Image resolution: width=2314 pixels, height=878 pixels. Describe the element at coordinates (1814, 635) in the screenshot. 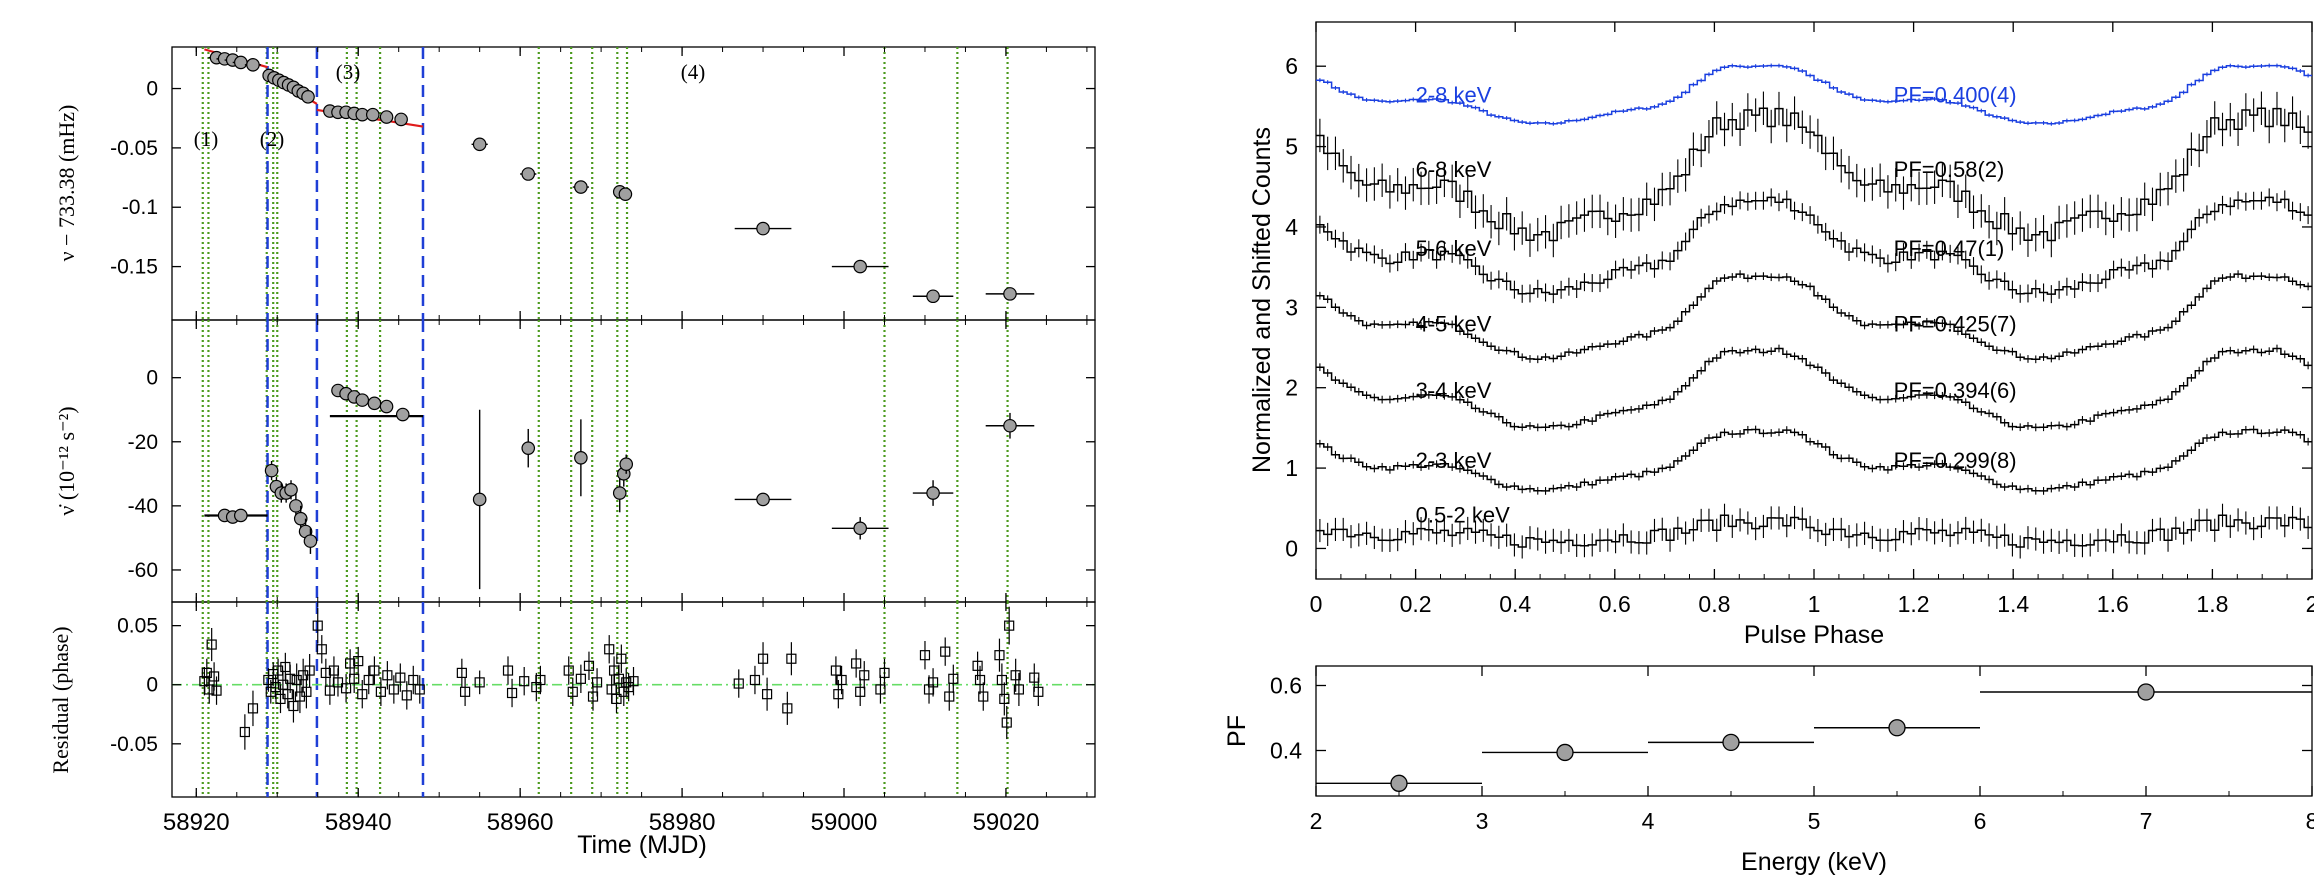

I see `profile-xlabel: Pulse Phase` at that location.